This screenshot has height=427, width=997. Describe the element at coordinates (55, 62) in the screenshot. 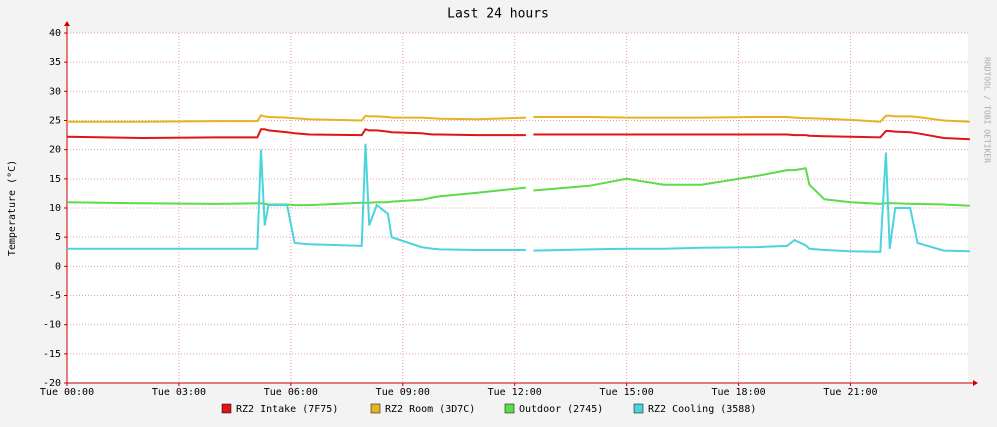

I see `y-tick-label: 35` at that location.